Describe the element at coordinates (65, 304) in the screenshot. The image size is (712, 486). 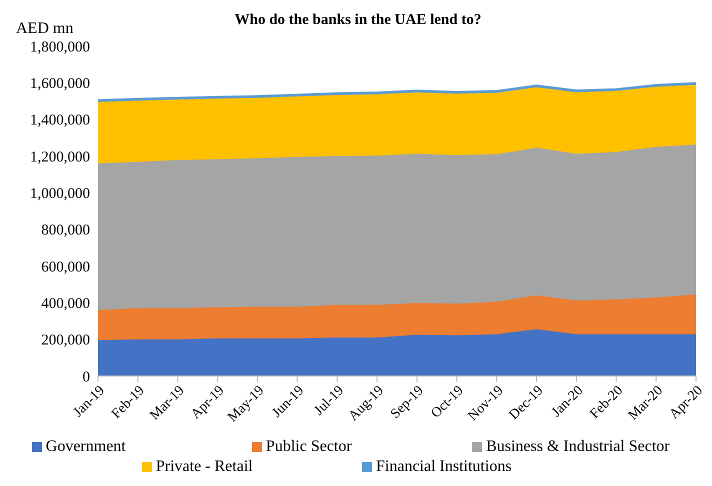
I see `y-tick-label: 400,000` at that location.